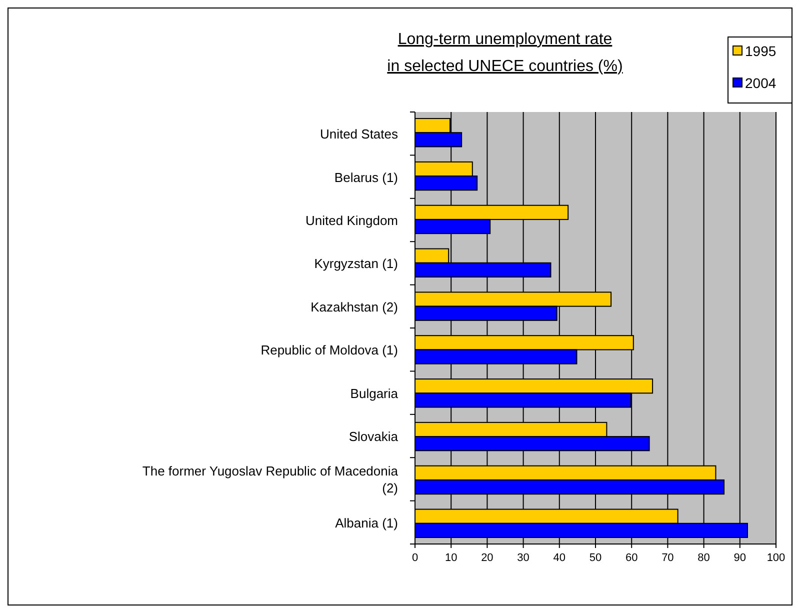 The image size is (800, 613). Describe the element at coordinates (740, 558) in the screenshot. I see `x-tick-label: 90` at that location.